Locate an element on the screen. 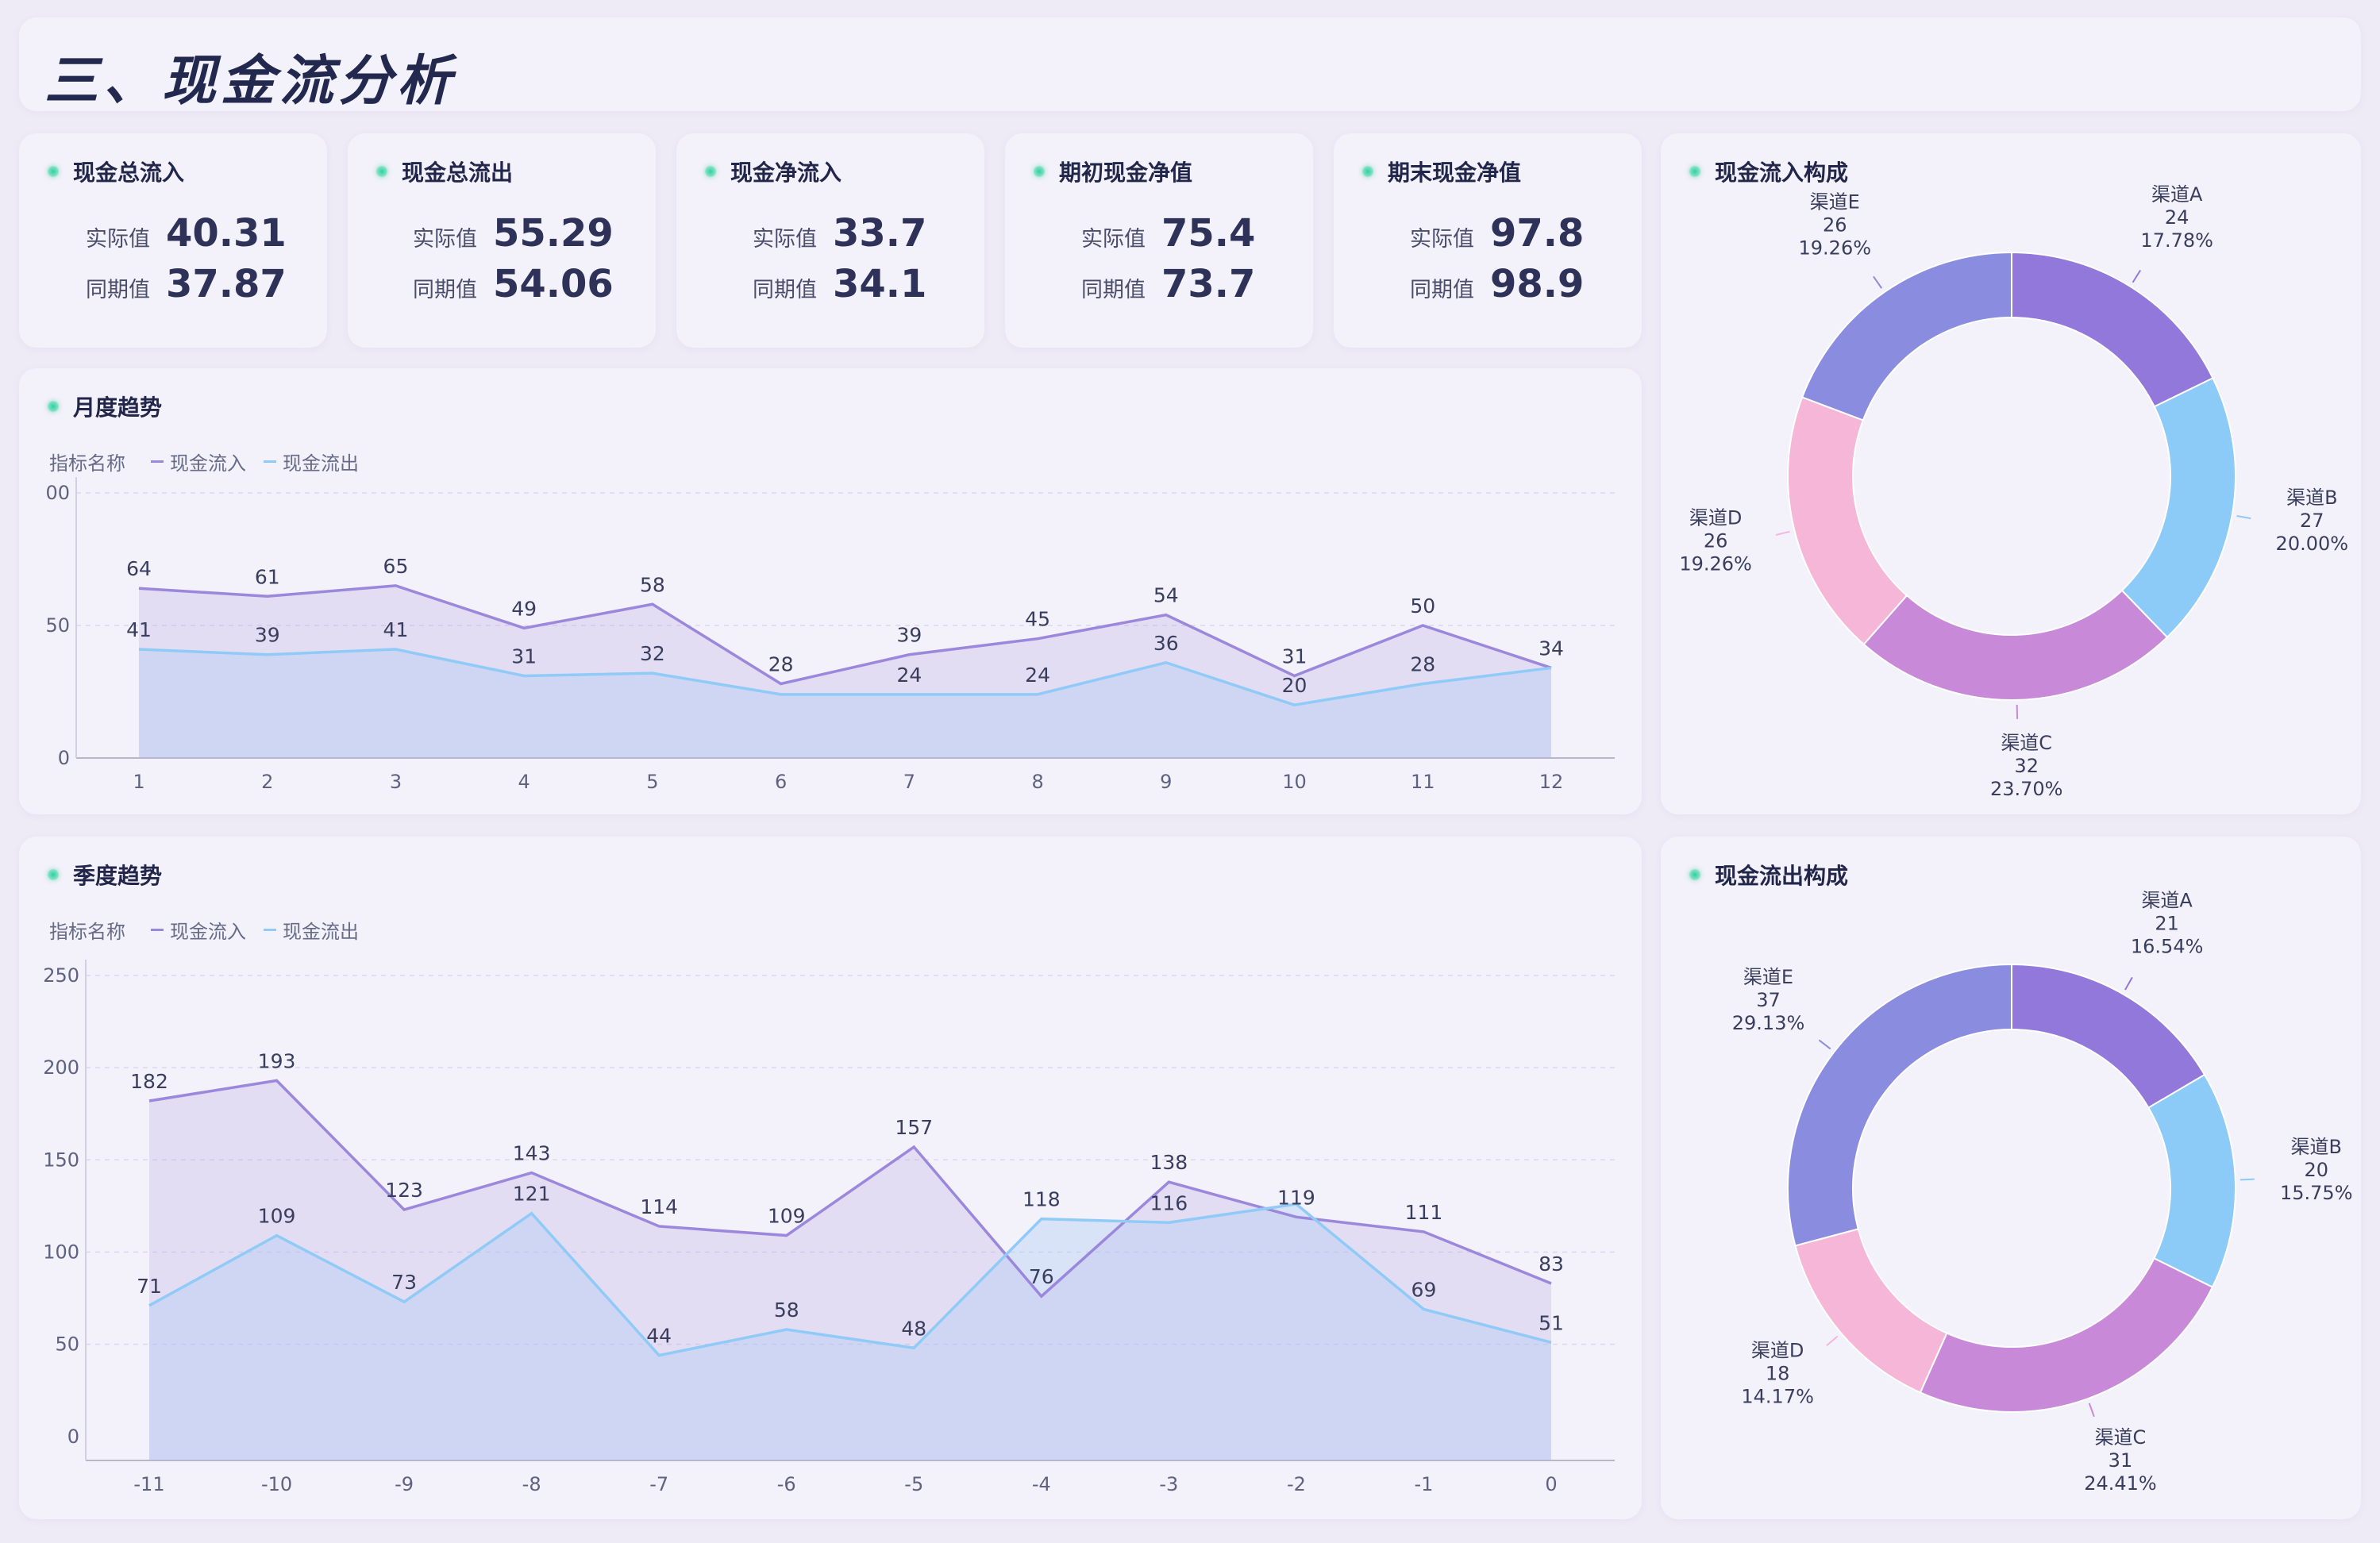  pie-label-text: 渠道B is located at coordinates (2311, 498).